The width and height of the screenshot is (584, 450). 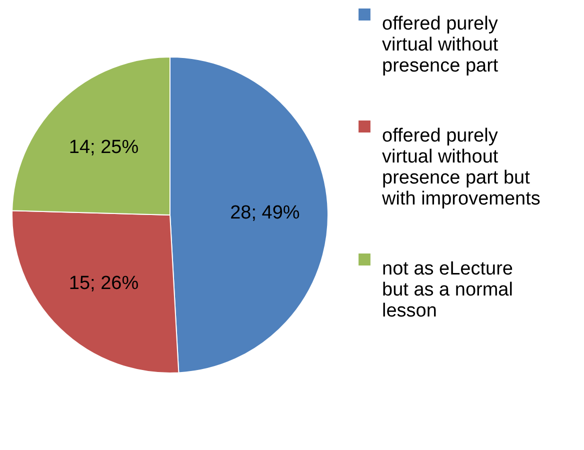 I want to click on data-label: 14; 25%, so click(x=103, y=147).